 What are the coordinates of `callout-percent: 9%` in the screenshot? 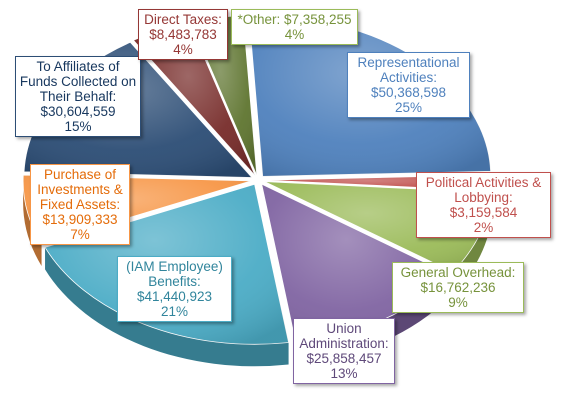 It's located at (458, 302).